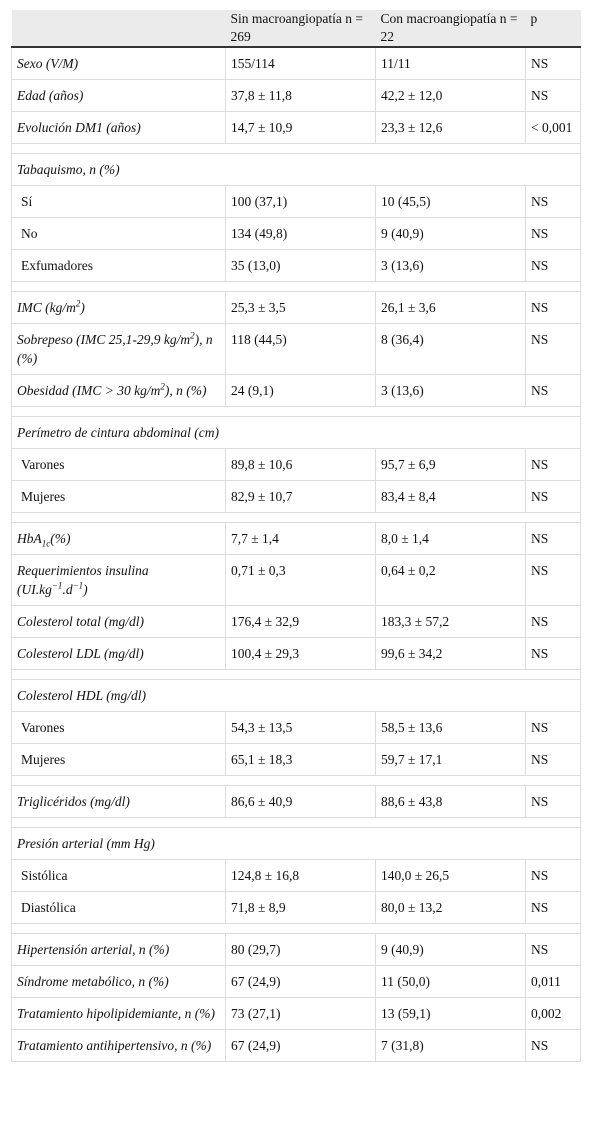 Image resolution: width=590 pixels, height=1130 pixels. Describe the element at coordinates (118, 875) in the screenshot. I see `row-label: Sistólica` at that location.